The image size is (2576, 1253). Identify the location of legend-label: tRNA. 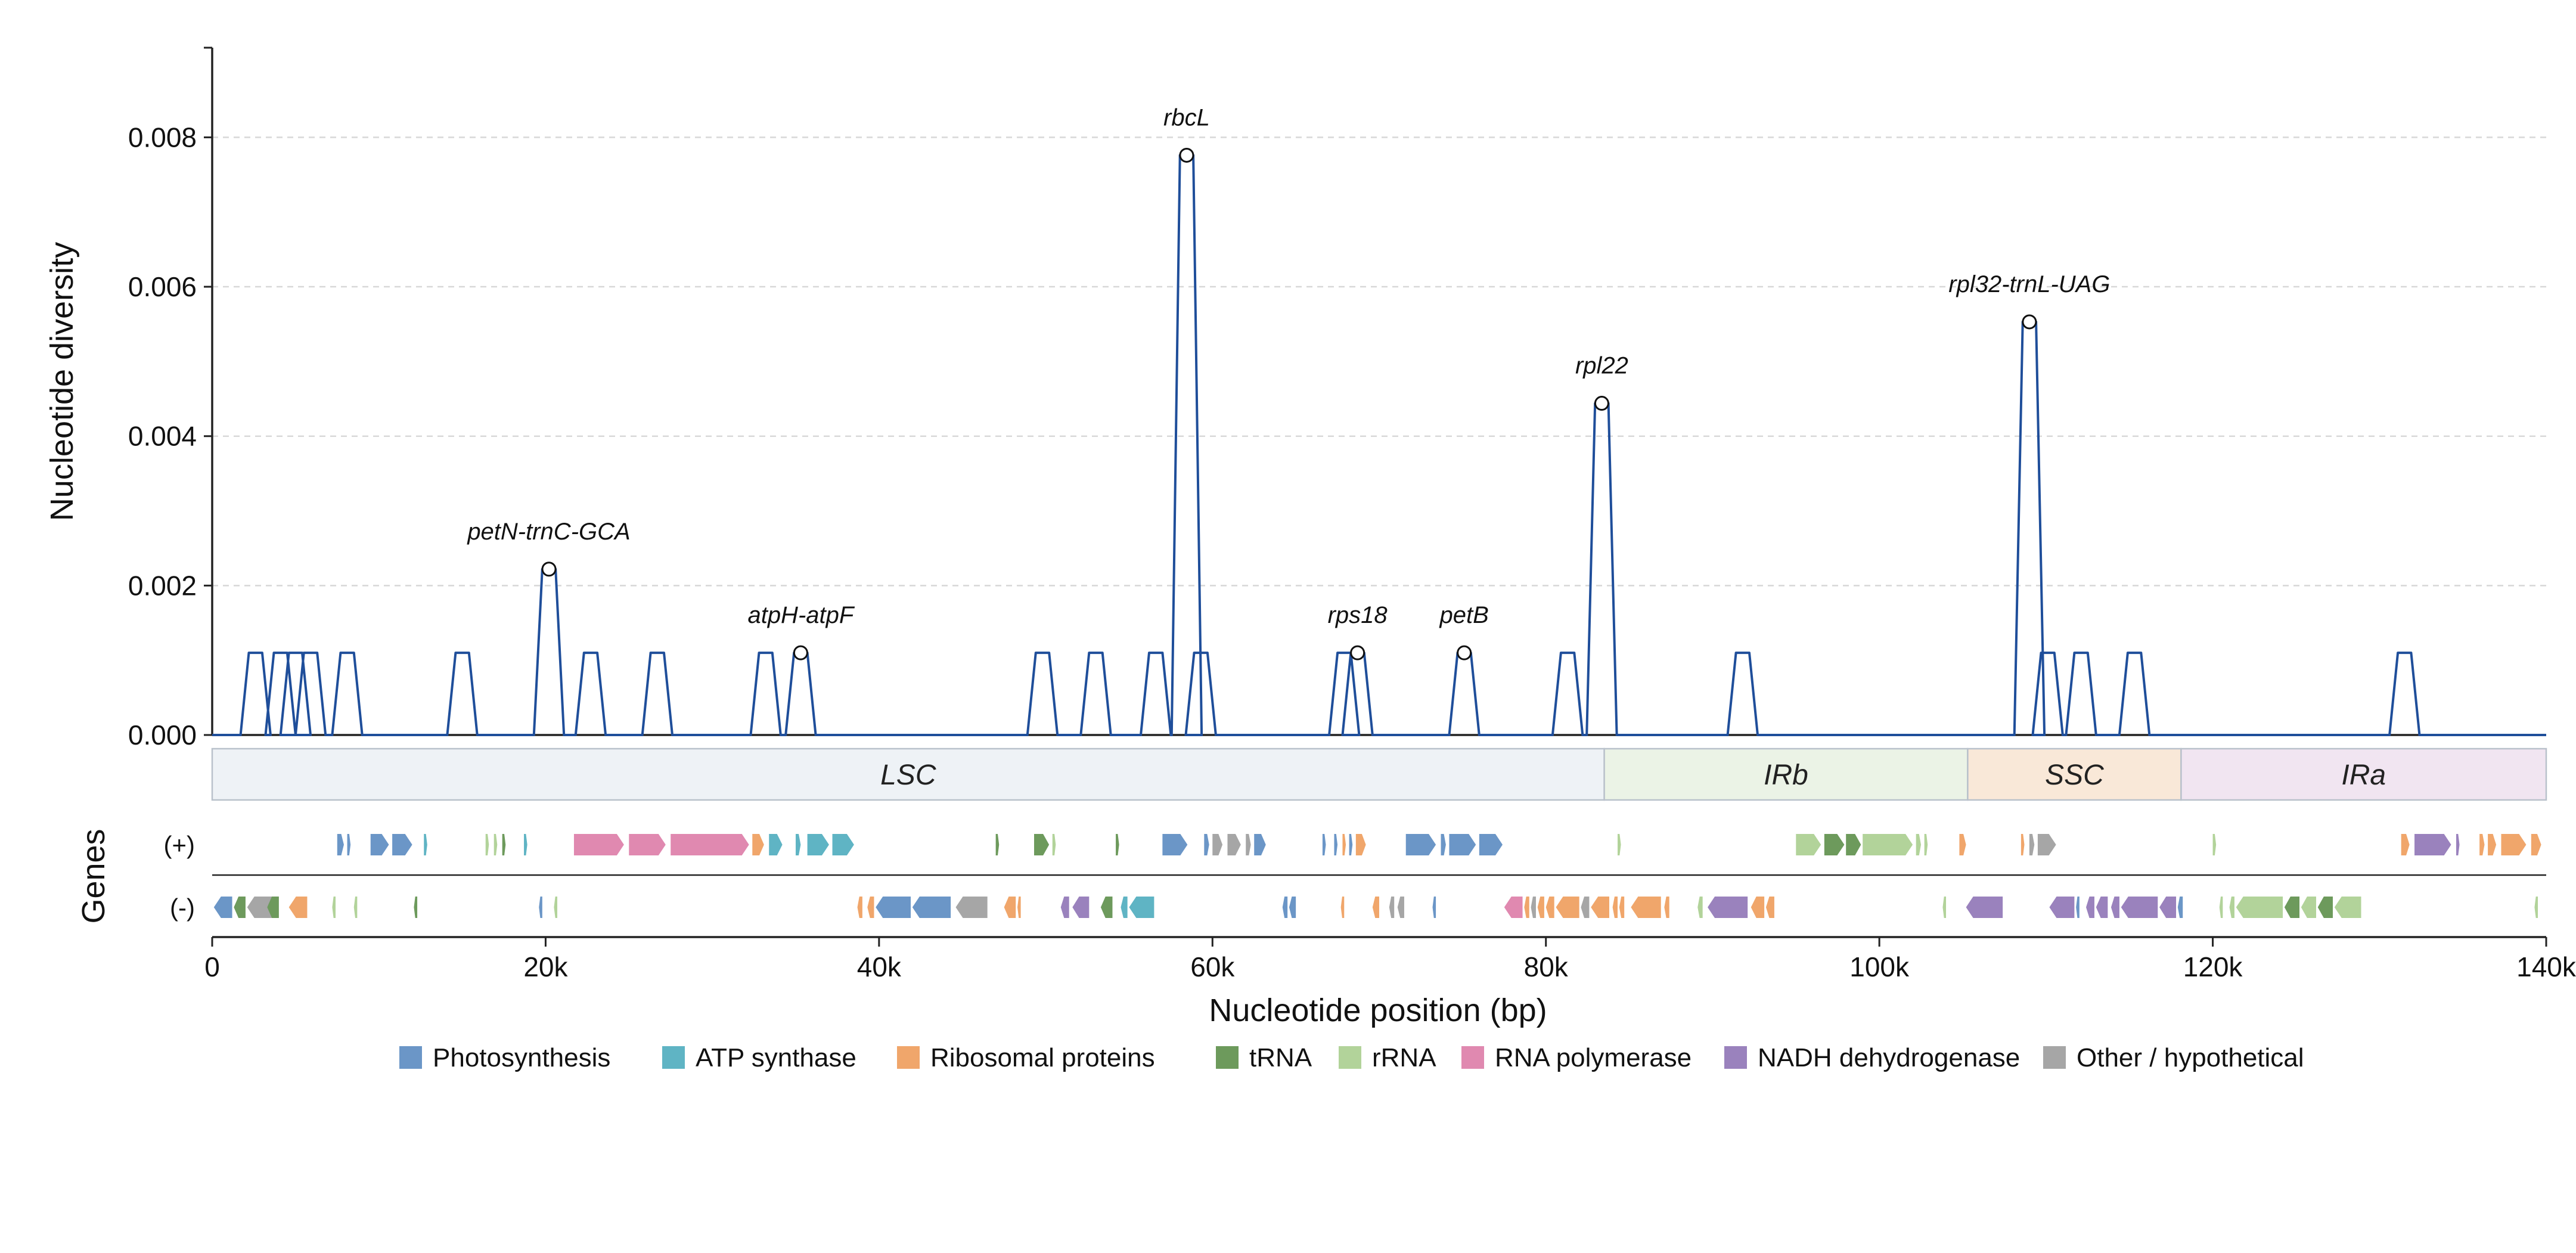
(1281, 1057).